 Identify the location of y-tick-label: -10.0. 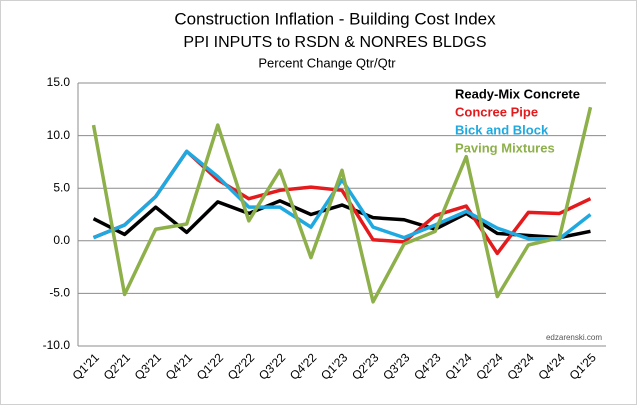
(57, 345).